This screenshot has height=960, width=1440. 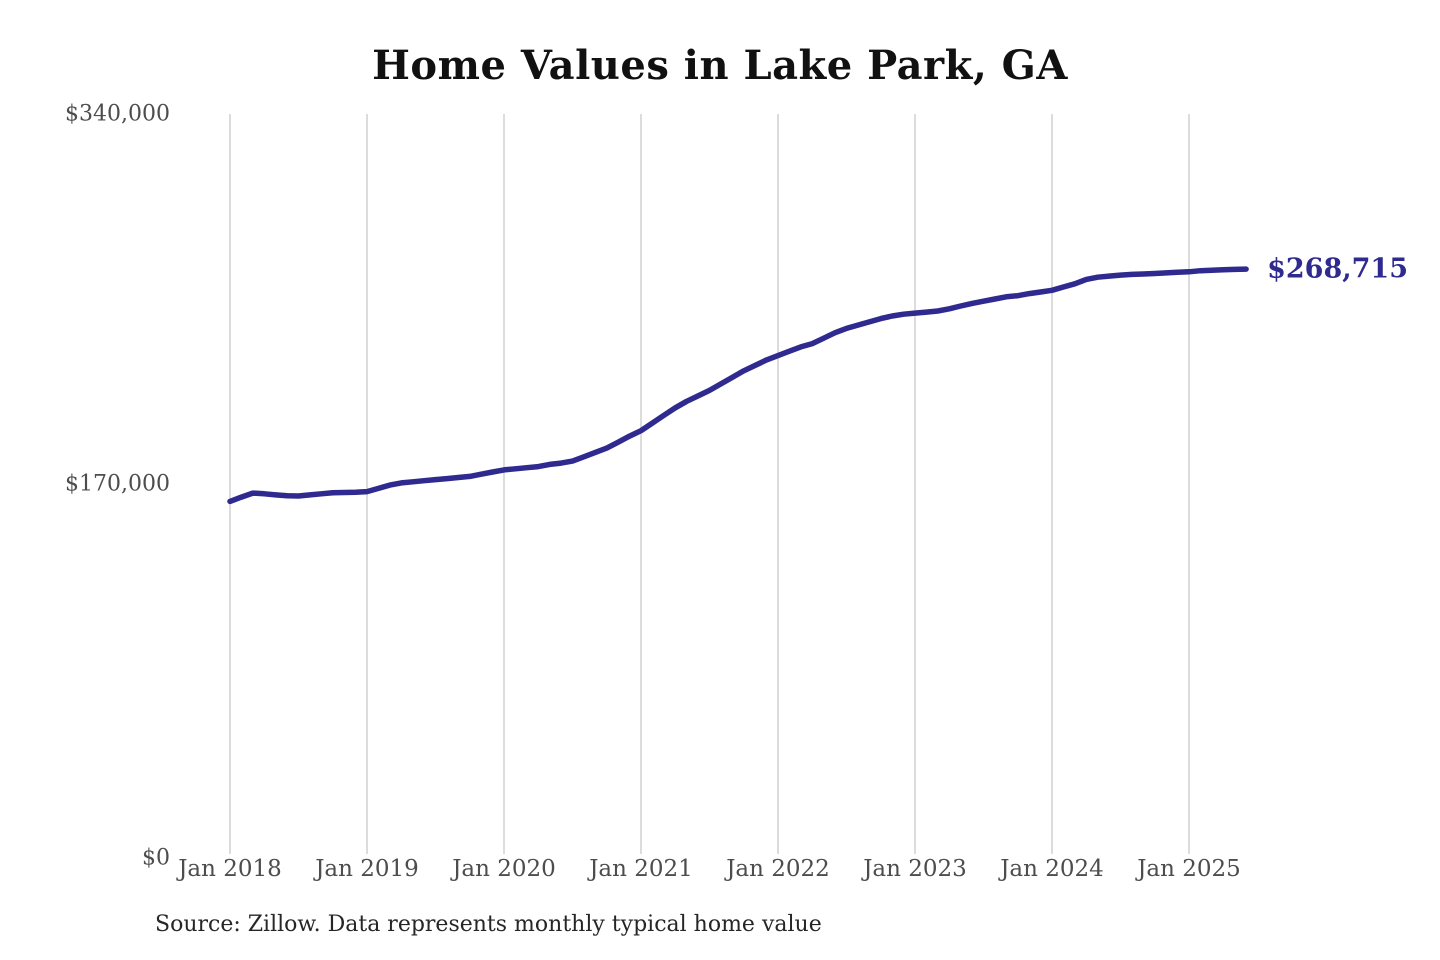 I want to click on x-axis-tick-label: Jan 2021, so click(x=641, y=869).